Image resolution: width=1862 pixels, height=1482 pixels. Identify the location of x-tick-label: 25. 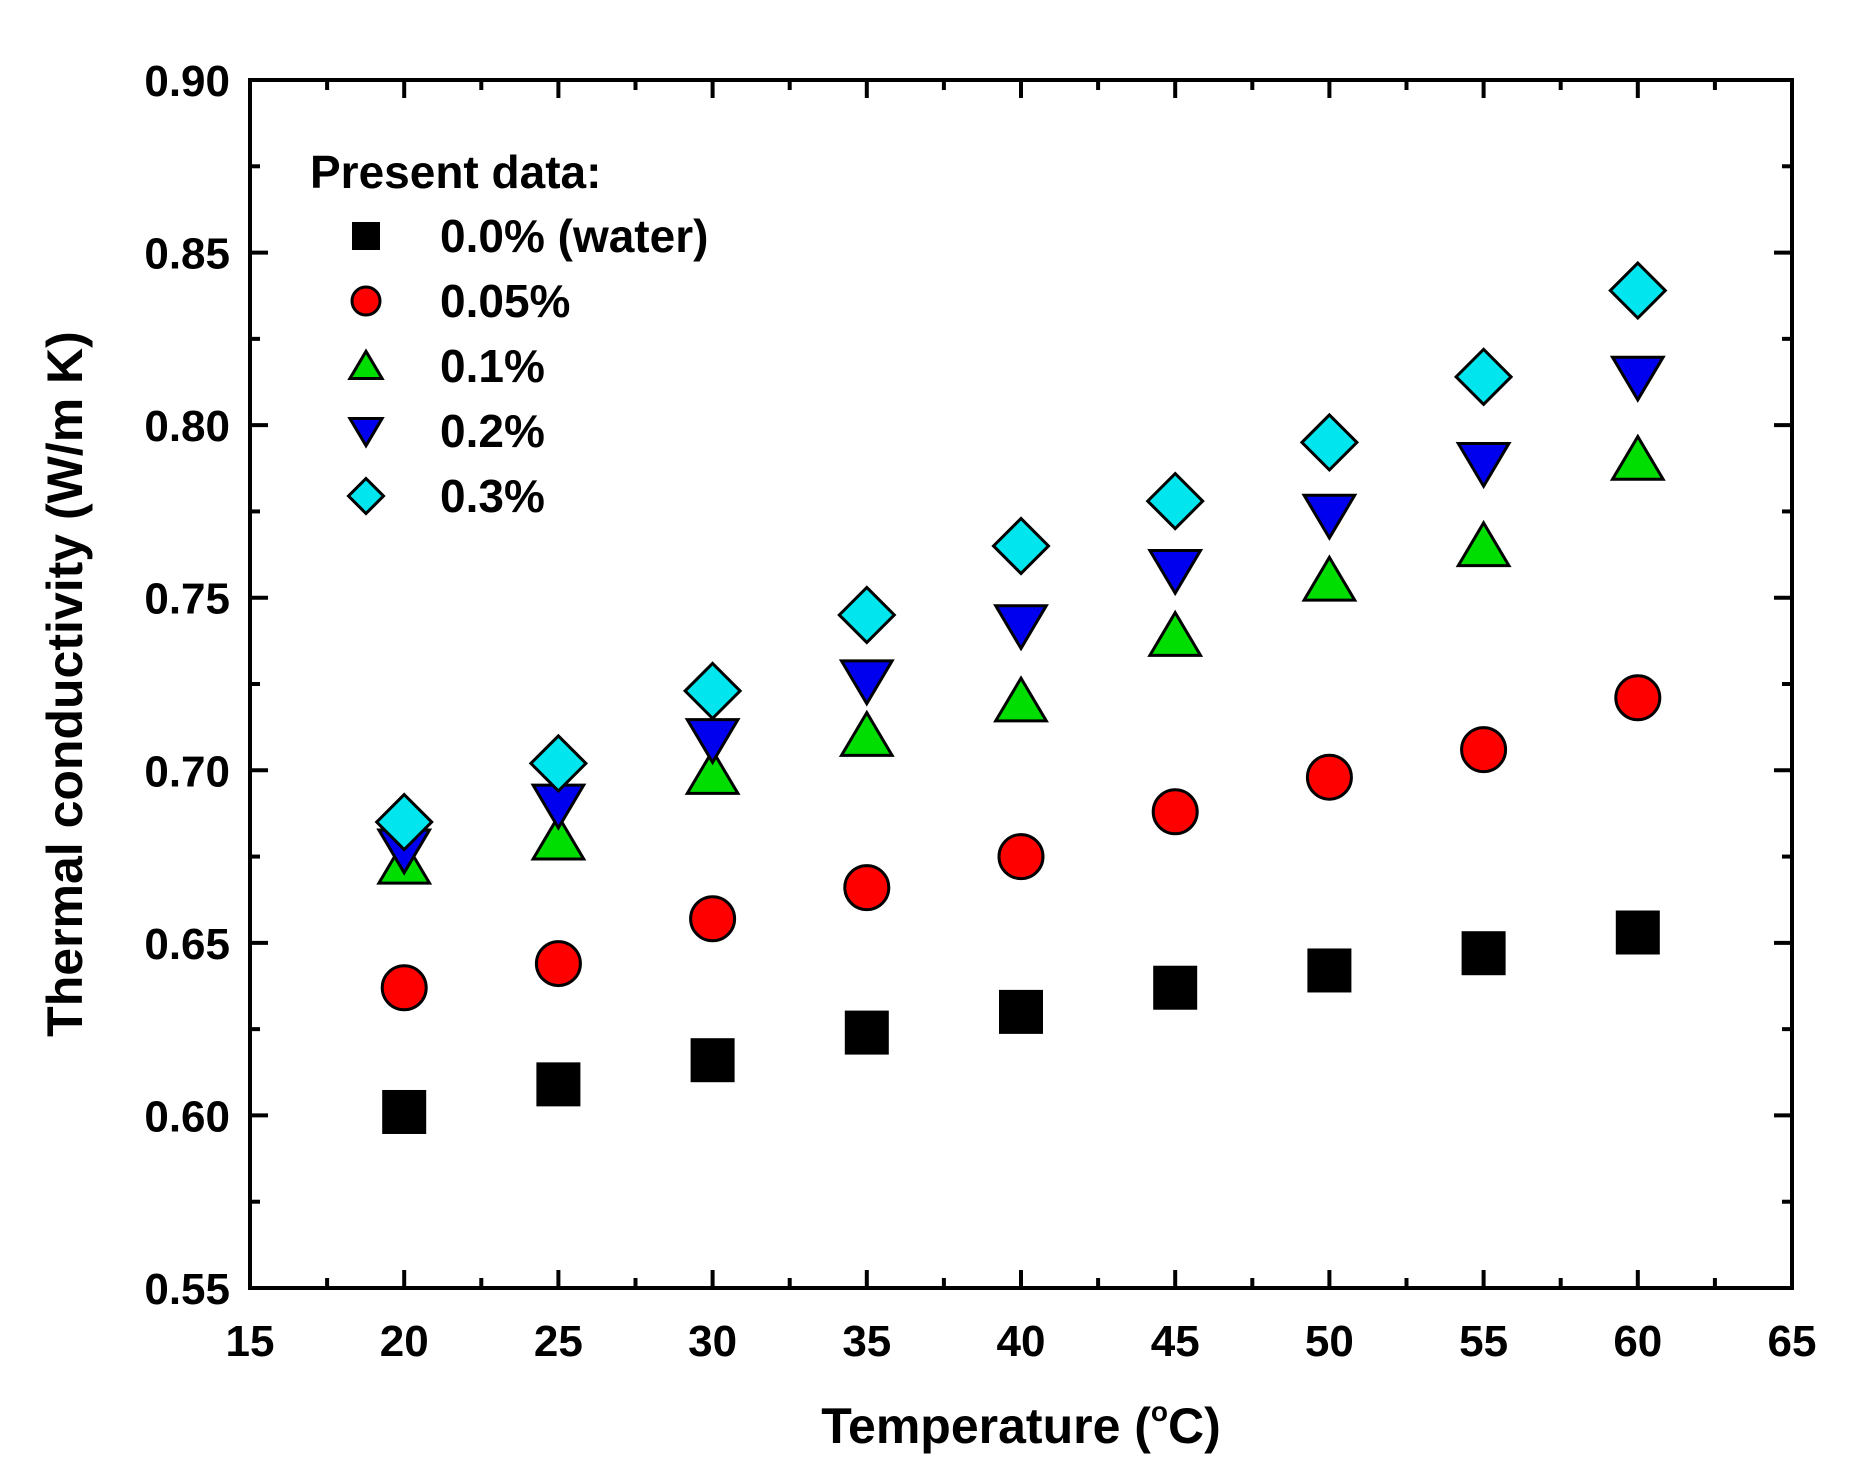
(558, 1341).